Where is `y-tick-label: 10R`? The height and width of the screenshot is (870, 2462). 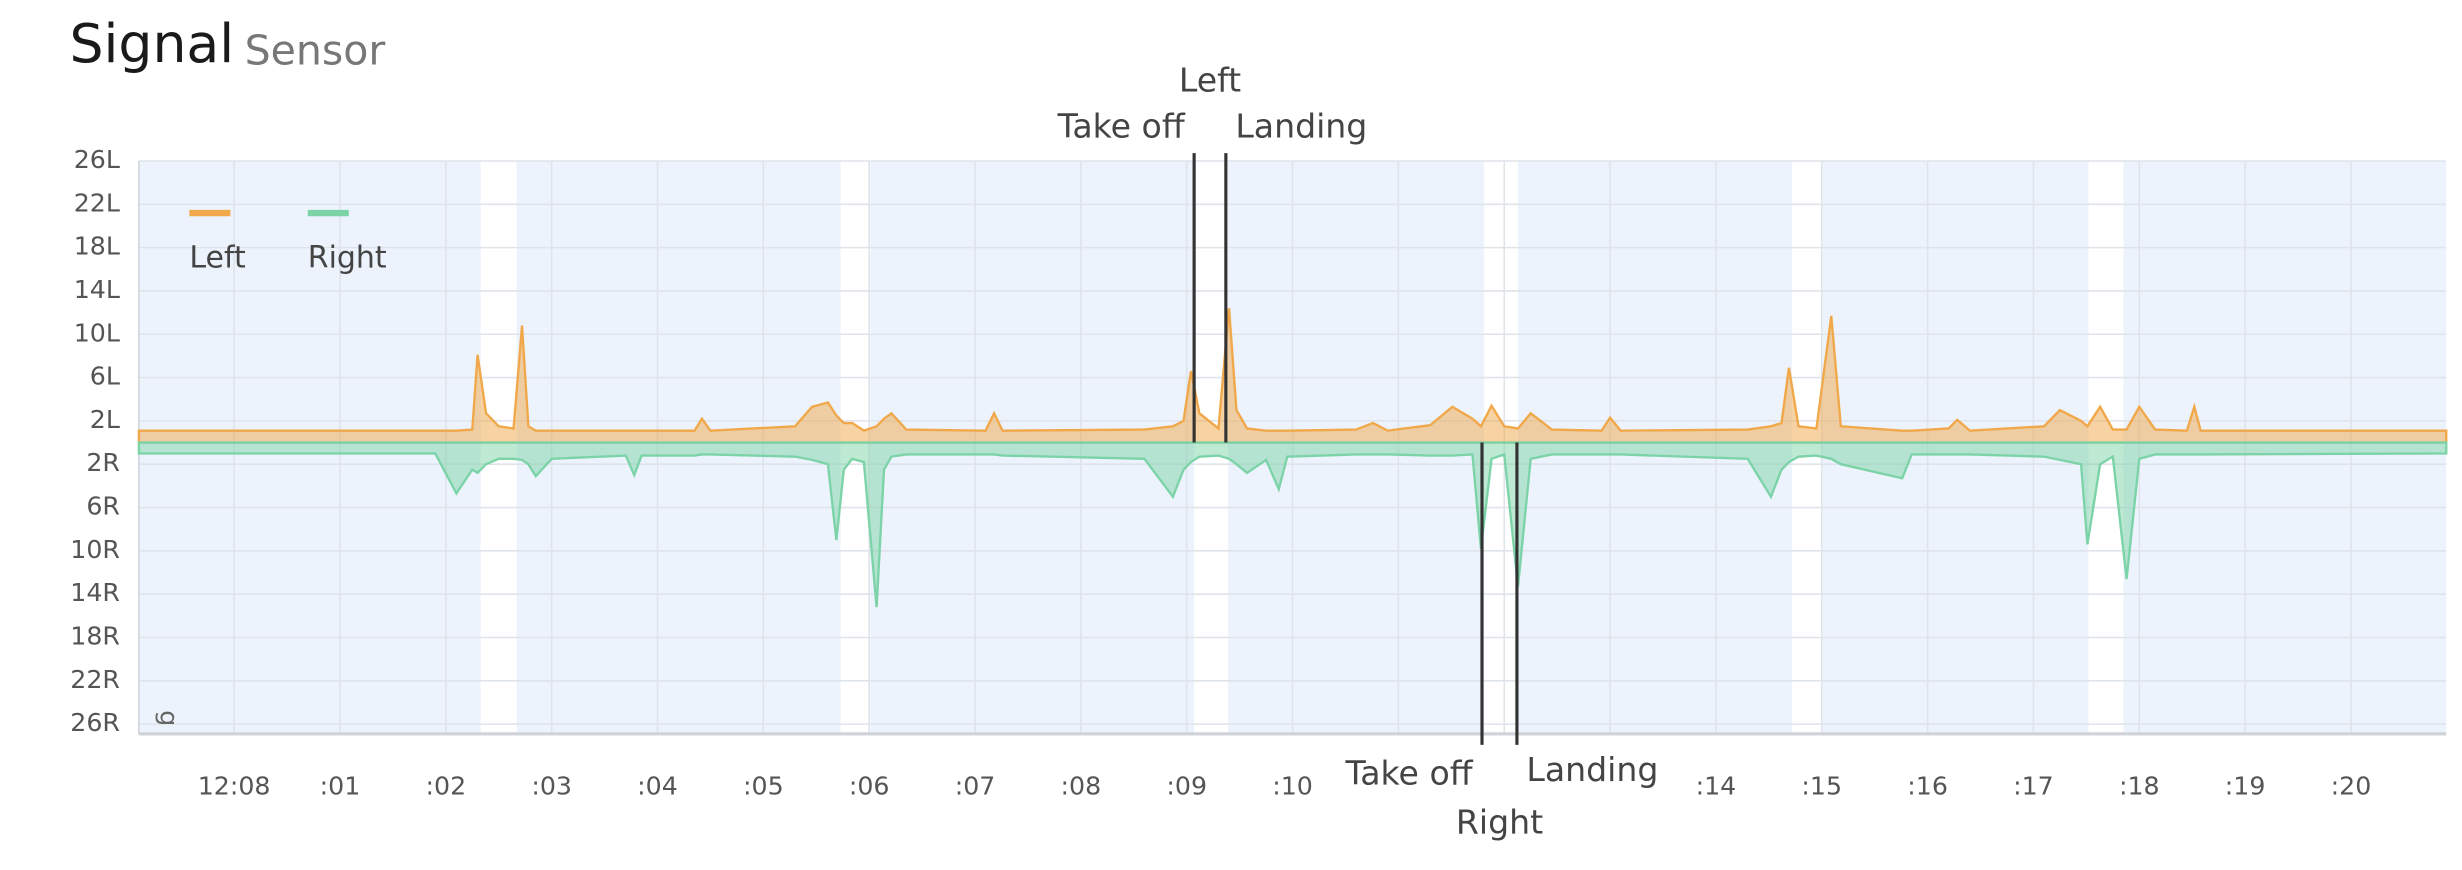
y-tick-label: 10R is located at coordinates (95, 549).